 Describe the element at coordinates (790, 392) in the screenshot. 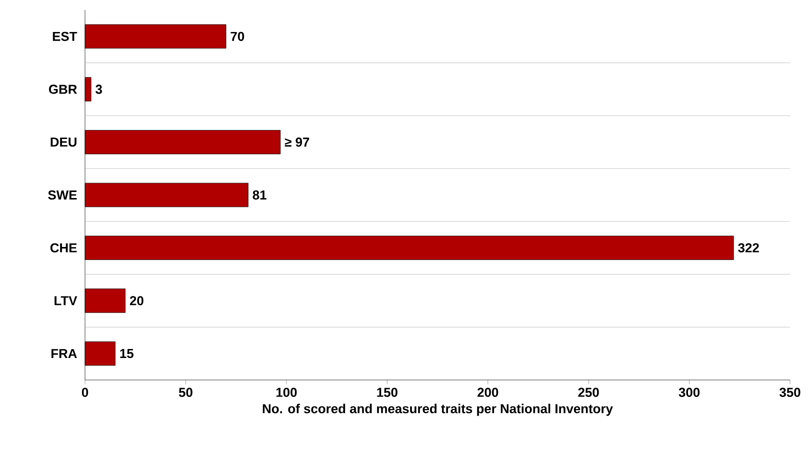

I see `x-tick-label: 350` at that location.